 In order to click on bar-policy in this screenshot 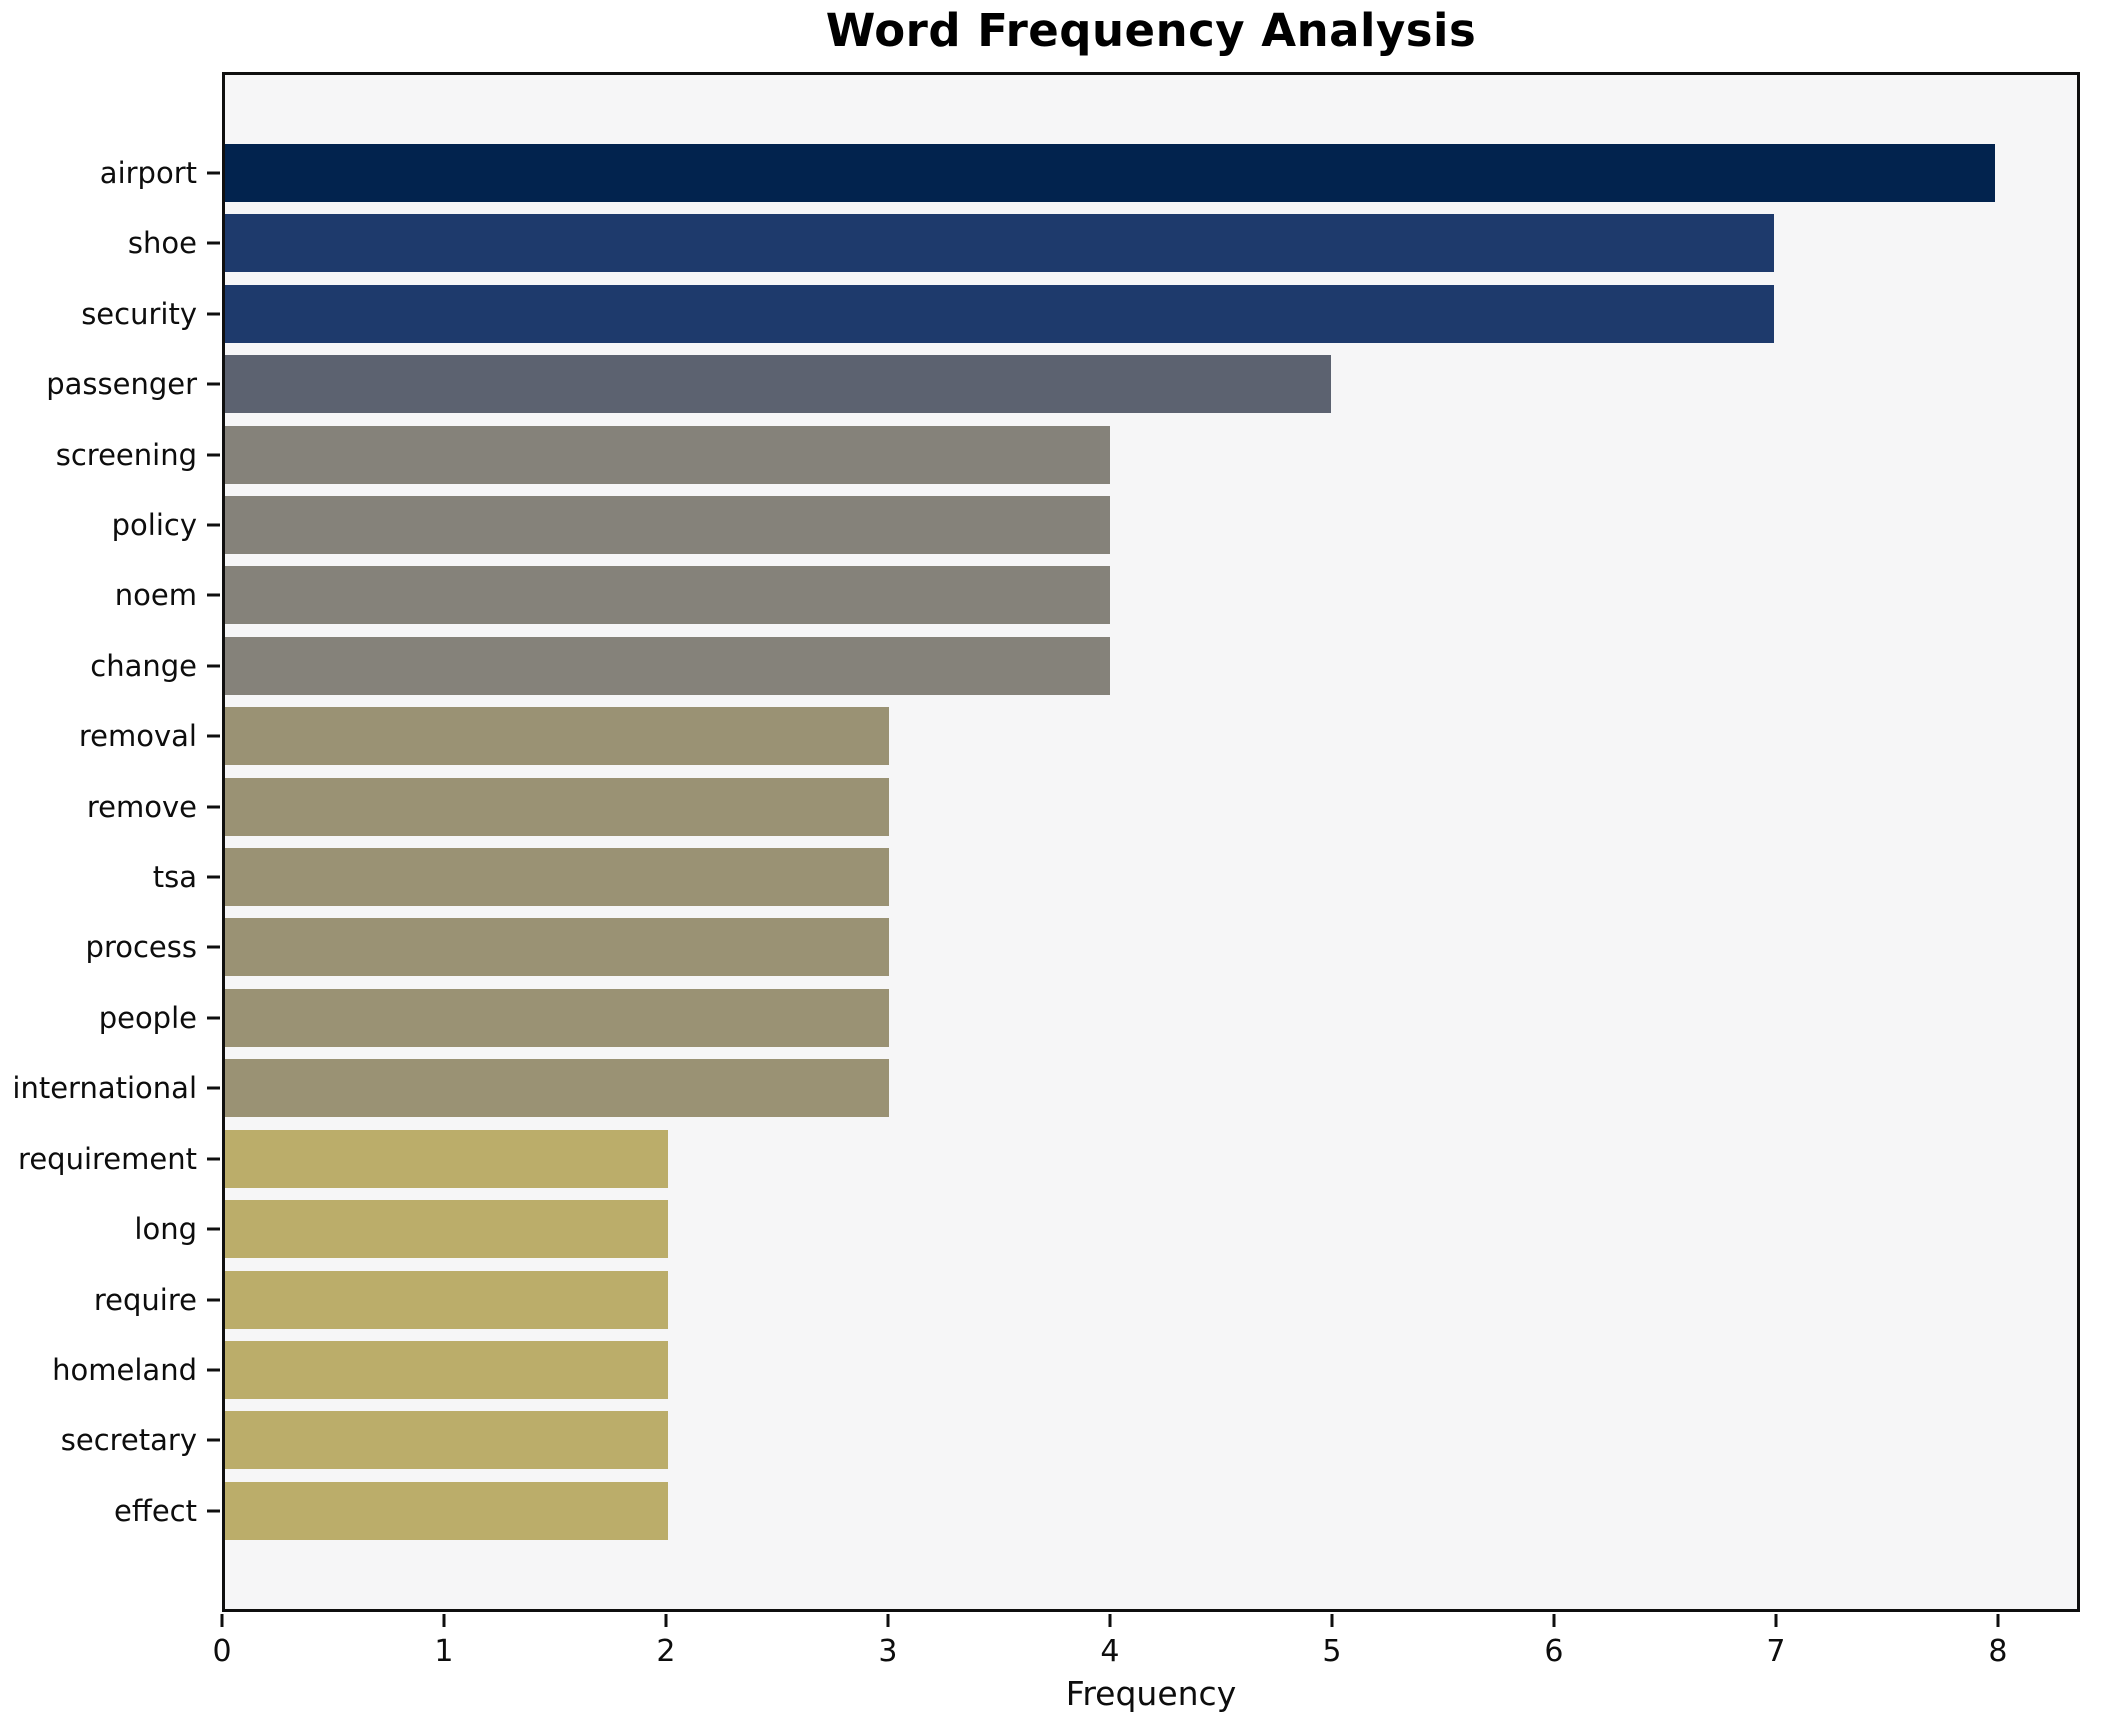, I will do `click(668, 525)`.